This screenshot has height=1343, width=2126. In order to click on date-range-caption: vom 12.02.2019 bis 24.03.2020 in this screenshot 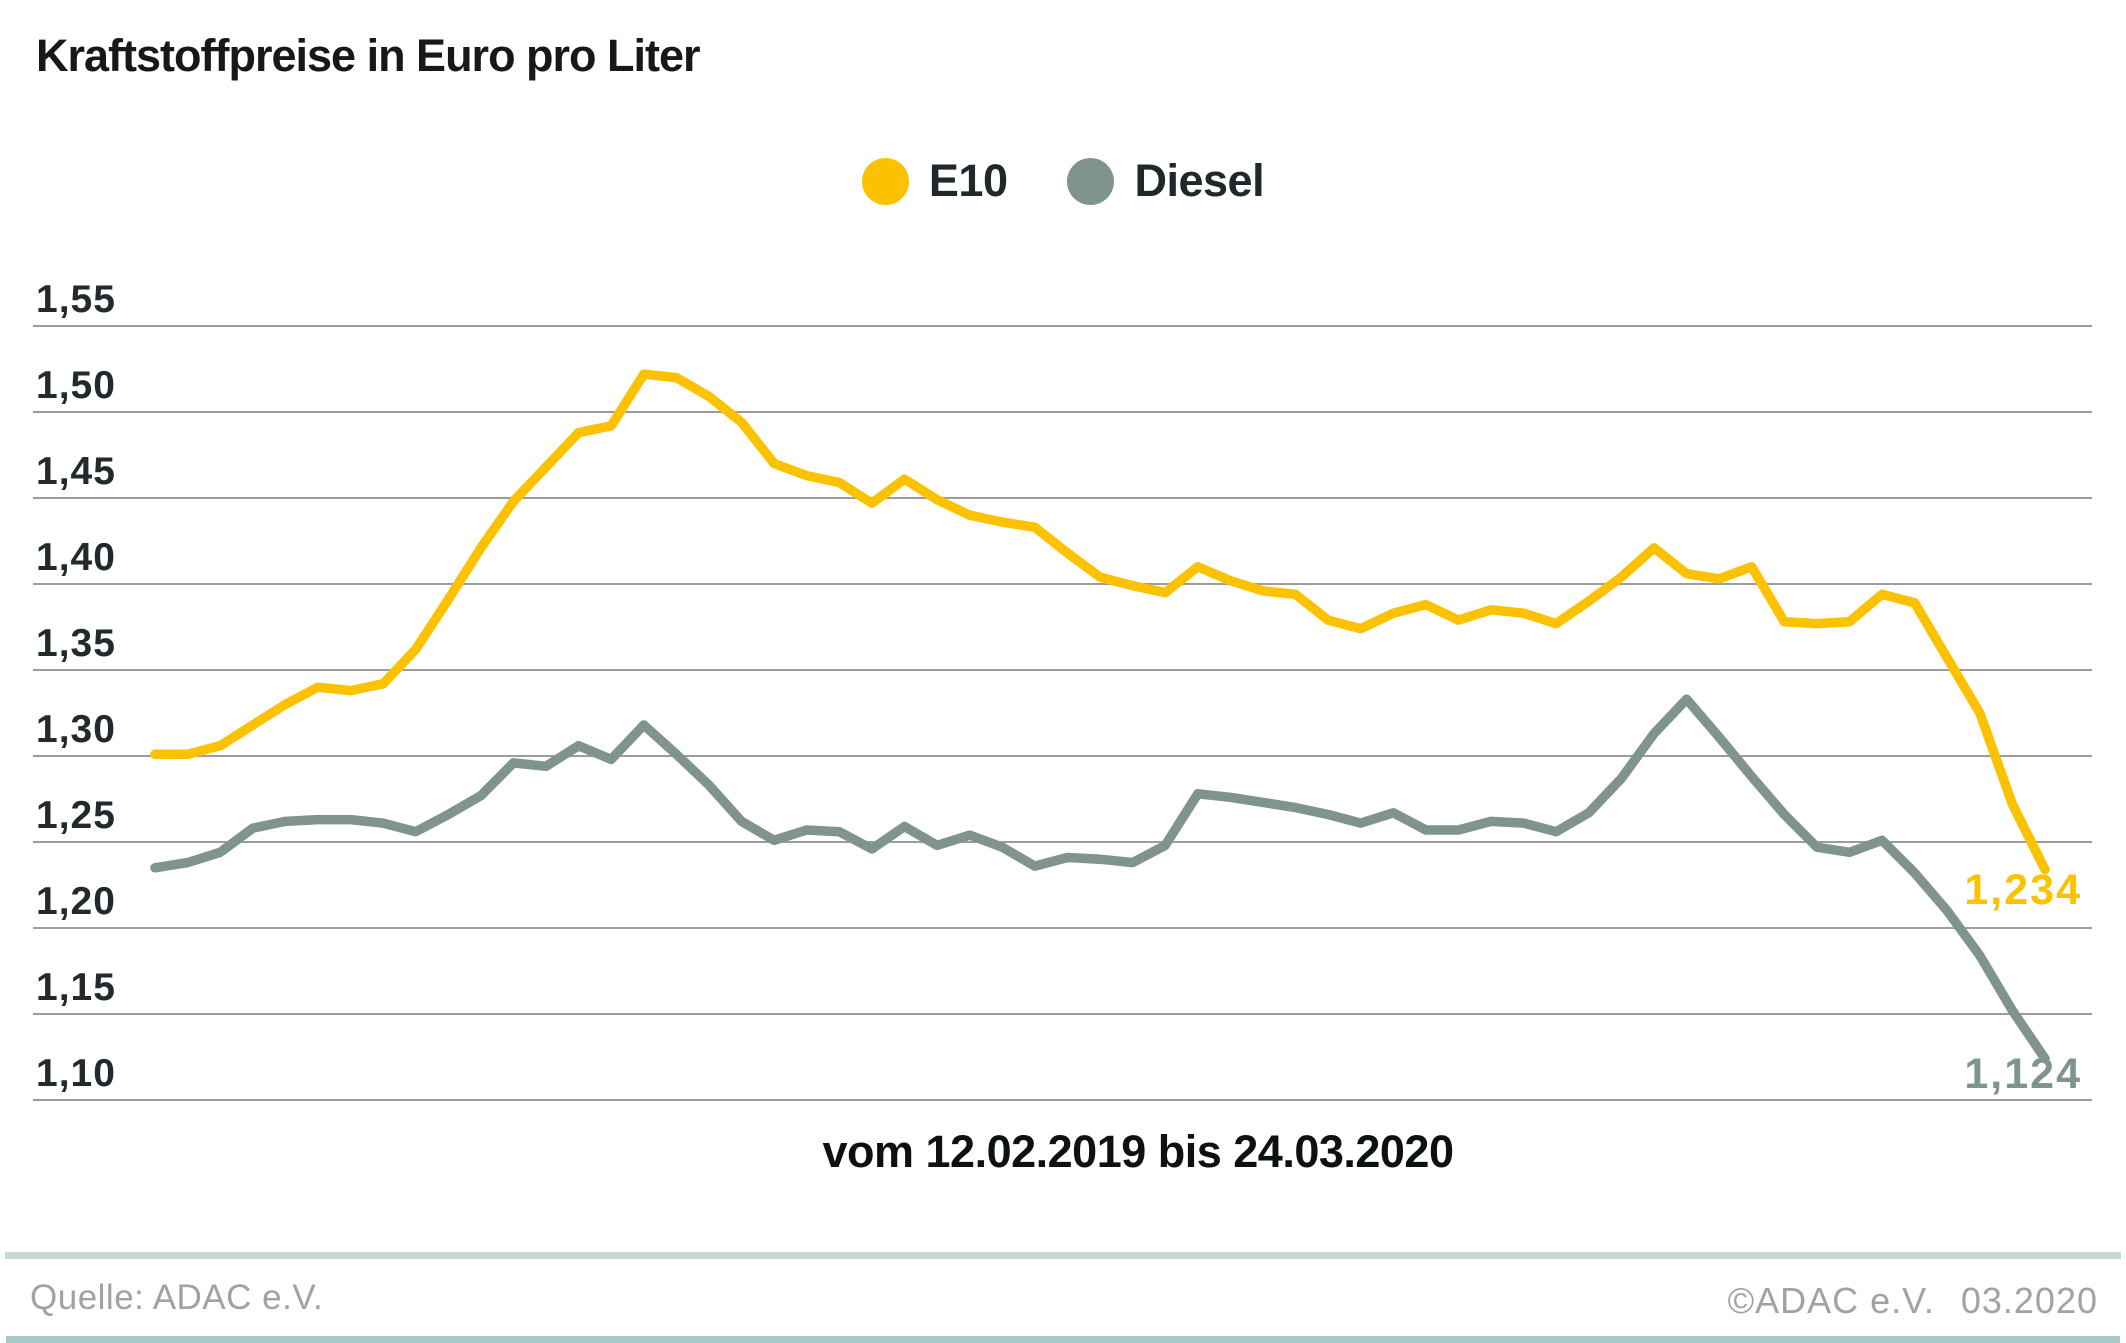, I will do `click(1138, 1151)`.